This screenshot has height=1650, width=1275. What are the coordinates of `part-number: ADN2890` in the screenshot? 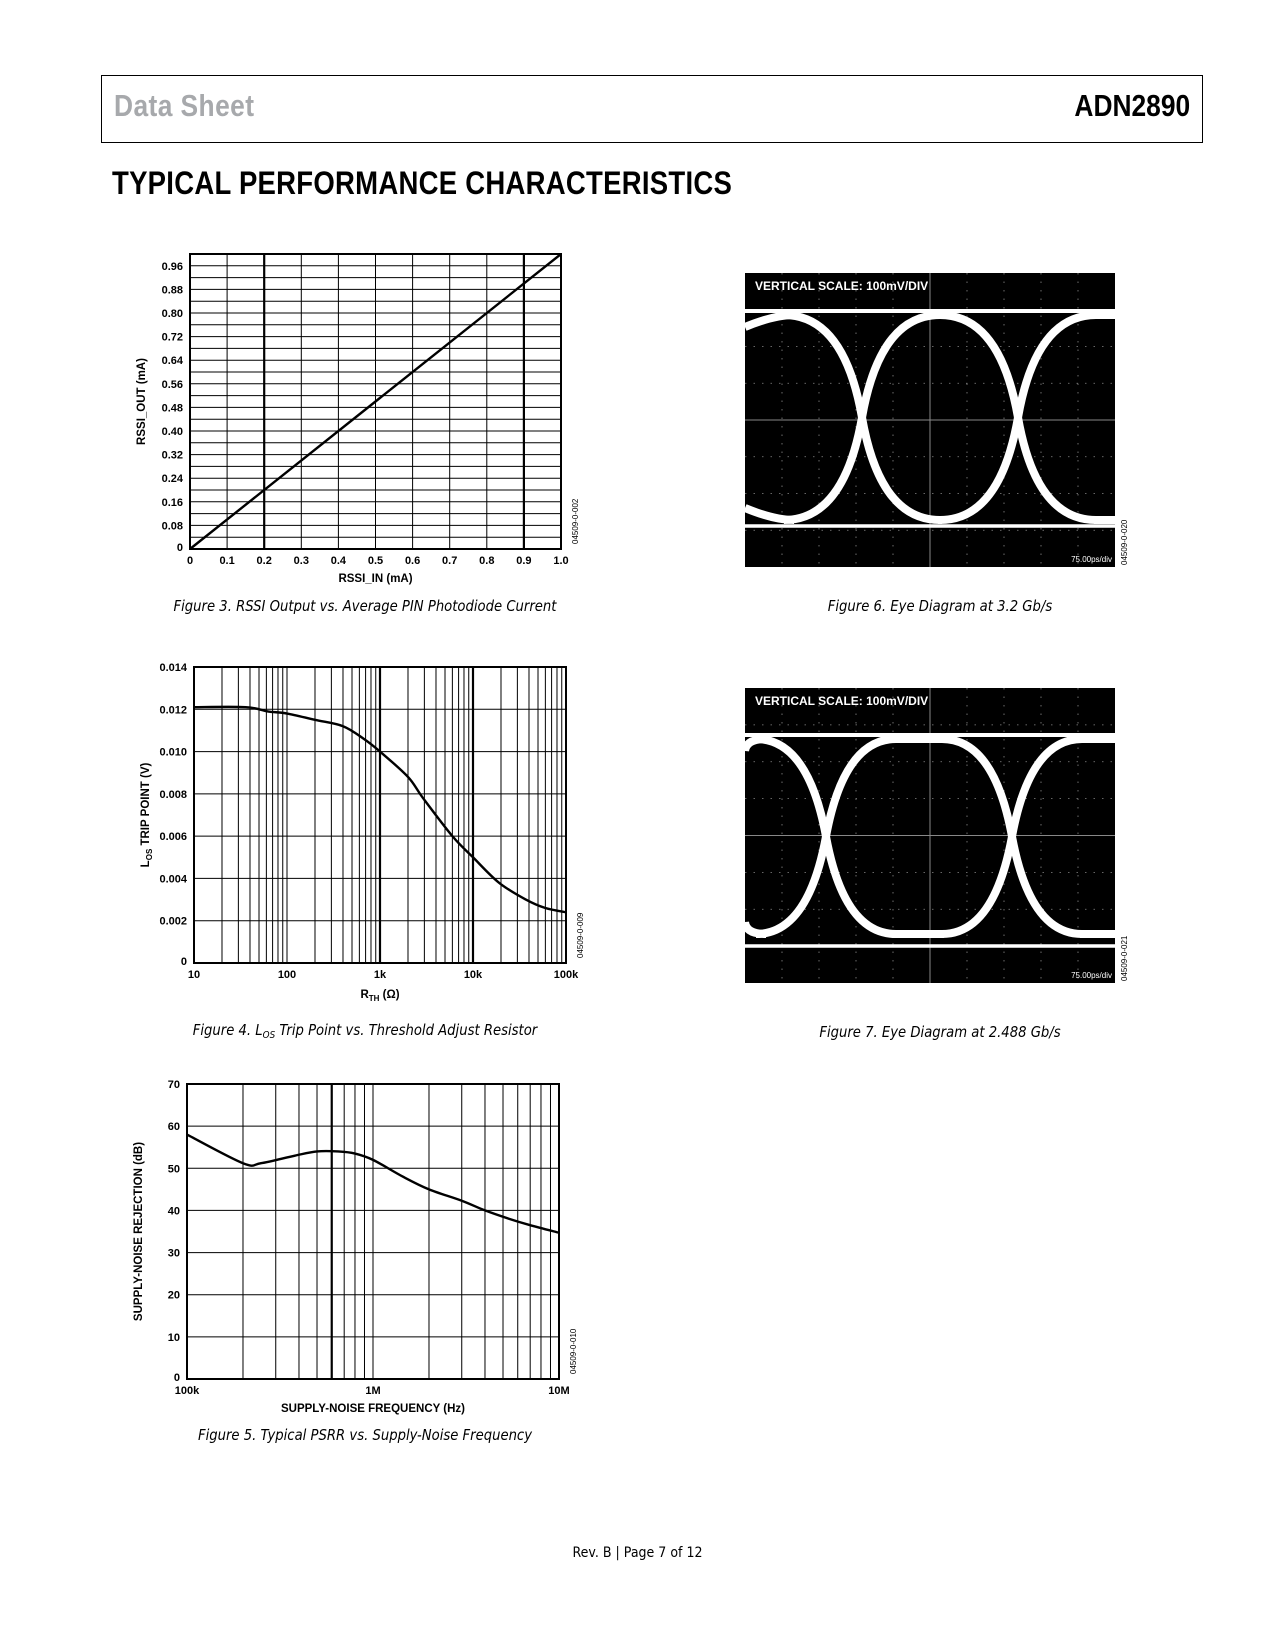 It's located at (1132, 105).